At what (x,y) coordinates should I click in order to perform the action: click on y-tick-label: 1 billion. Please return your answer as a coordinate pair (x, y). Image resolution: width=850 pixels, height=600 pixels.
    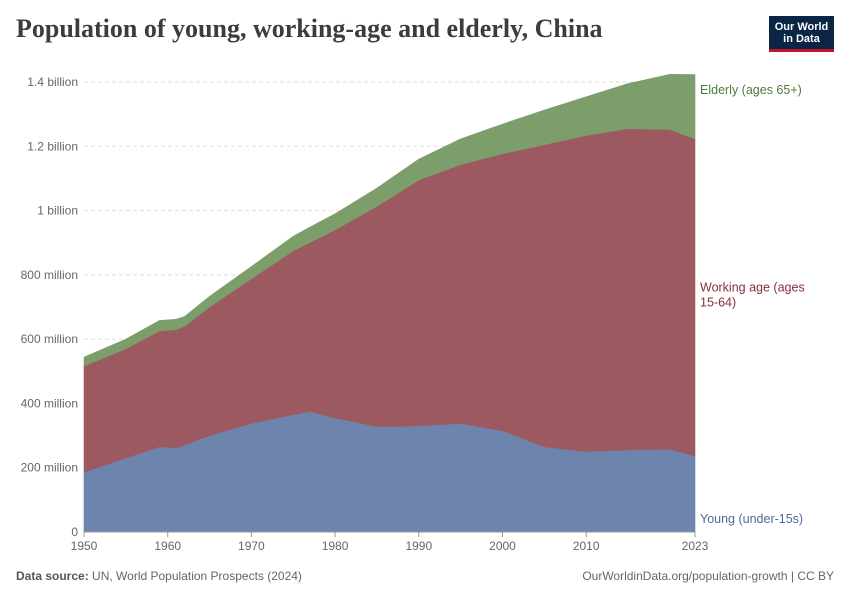
    Looking at the image, I should click on (57, 211).